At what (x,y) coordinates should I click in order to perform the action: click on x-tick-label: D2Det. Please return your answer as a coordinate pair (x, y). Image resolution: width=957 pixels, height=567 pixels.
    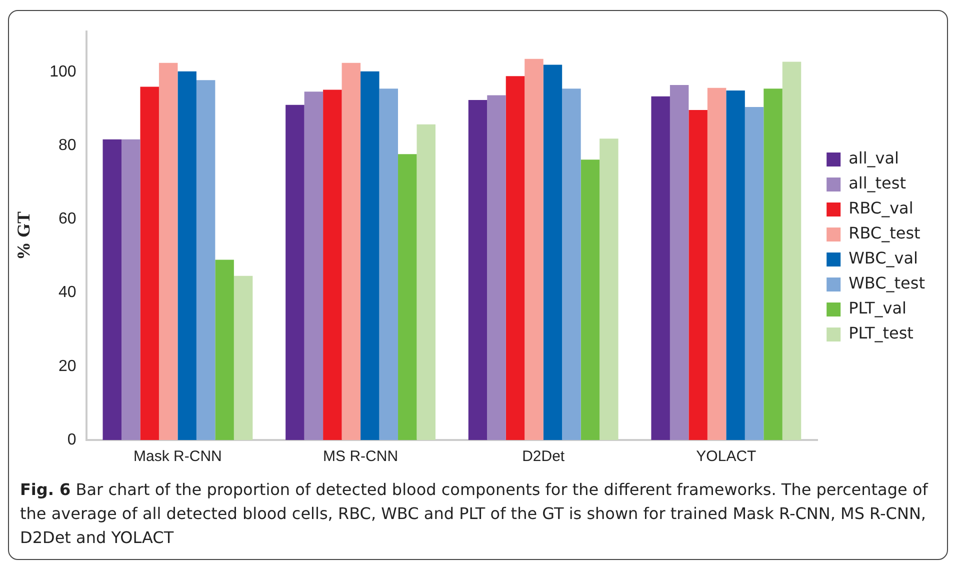
    Looking at the image, I should click on (544, 457).